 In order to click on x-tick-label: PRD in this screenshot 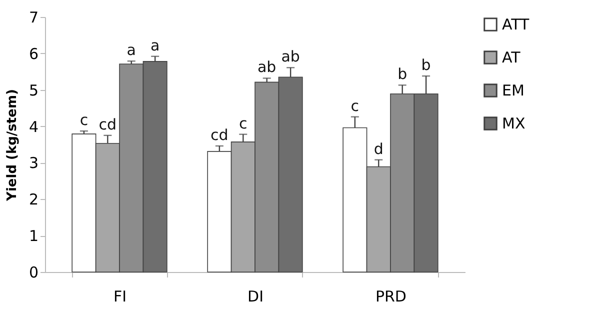, I will do `click(390, 297)`.